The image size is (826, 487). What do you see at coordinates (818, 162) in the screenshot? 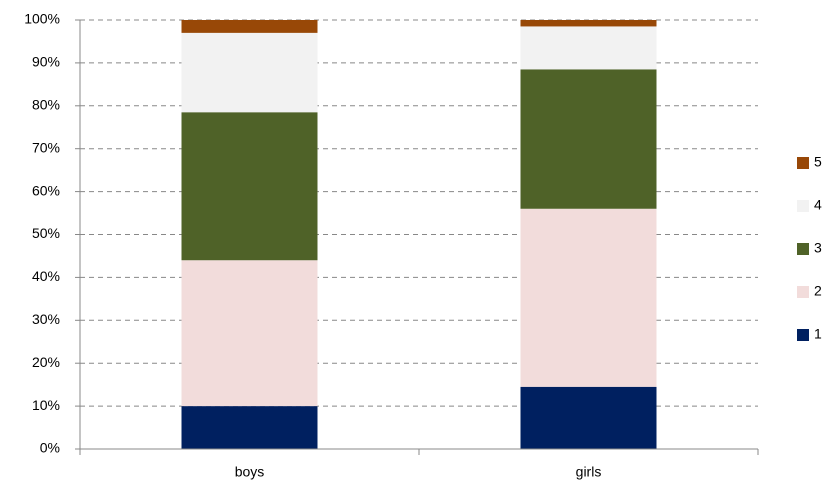
I see `legend-label: 5` at bounding box center [818, 162].